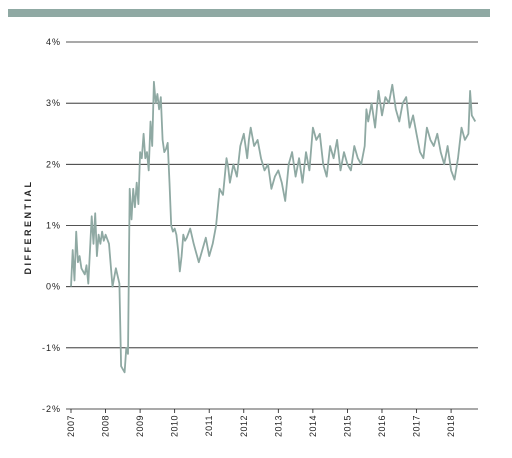 This screenshot has width=512, height=458. What do you see at coordinates (451, 426) in the screenshot?
I see `x-tick-label: 2018` at bounding box center [451, 426].